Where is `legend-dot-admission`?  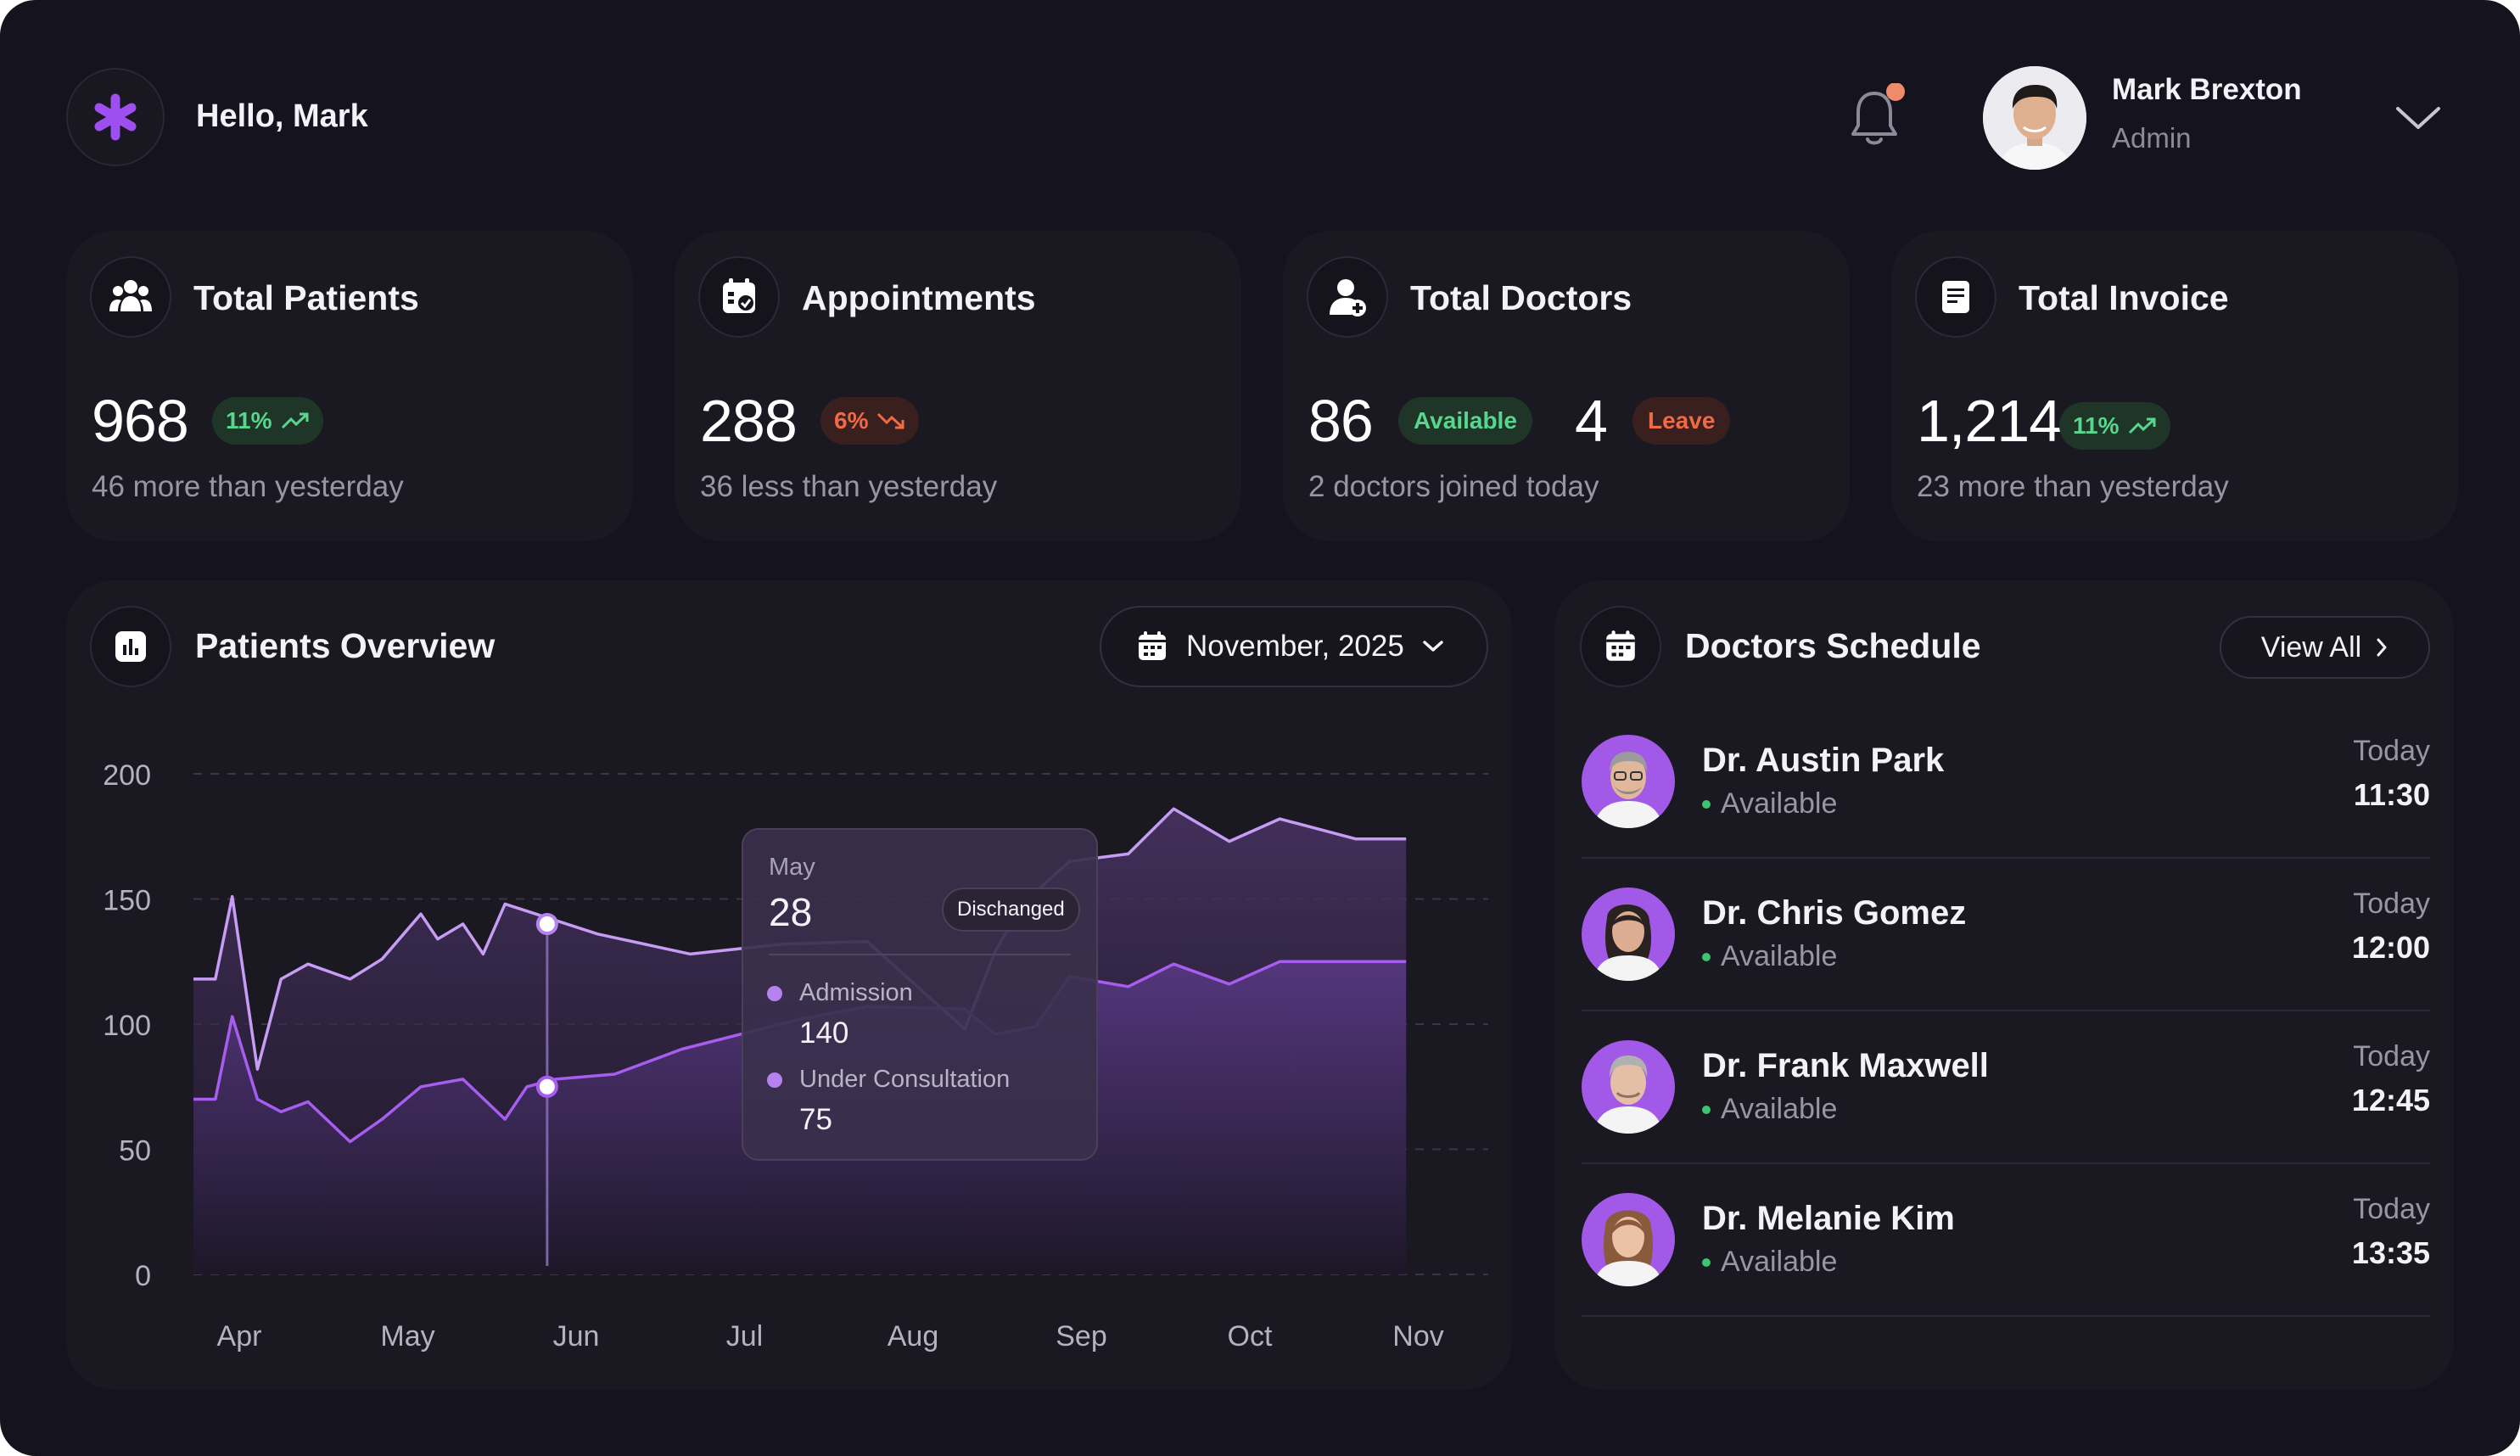 legend-dot-admission is located at coordinates (774, 993).